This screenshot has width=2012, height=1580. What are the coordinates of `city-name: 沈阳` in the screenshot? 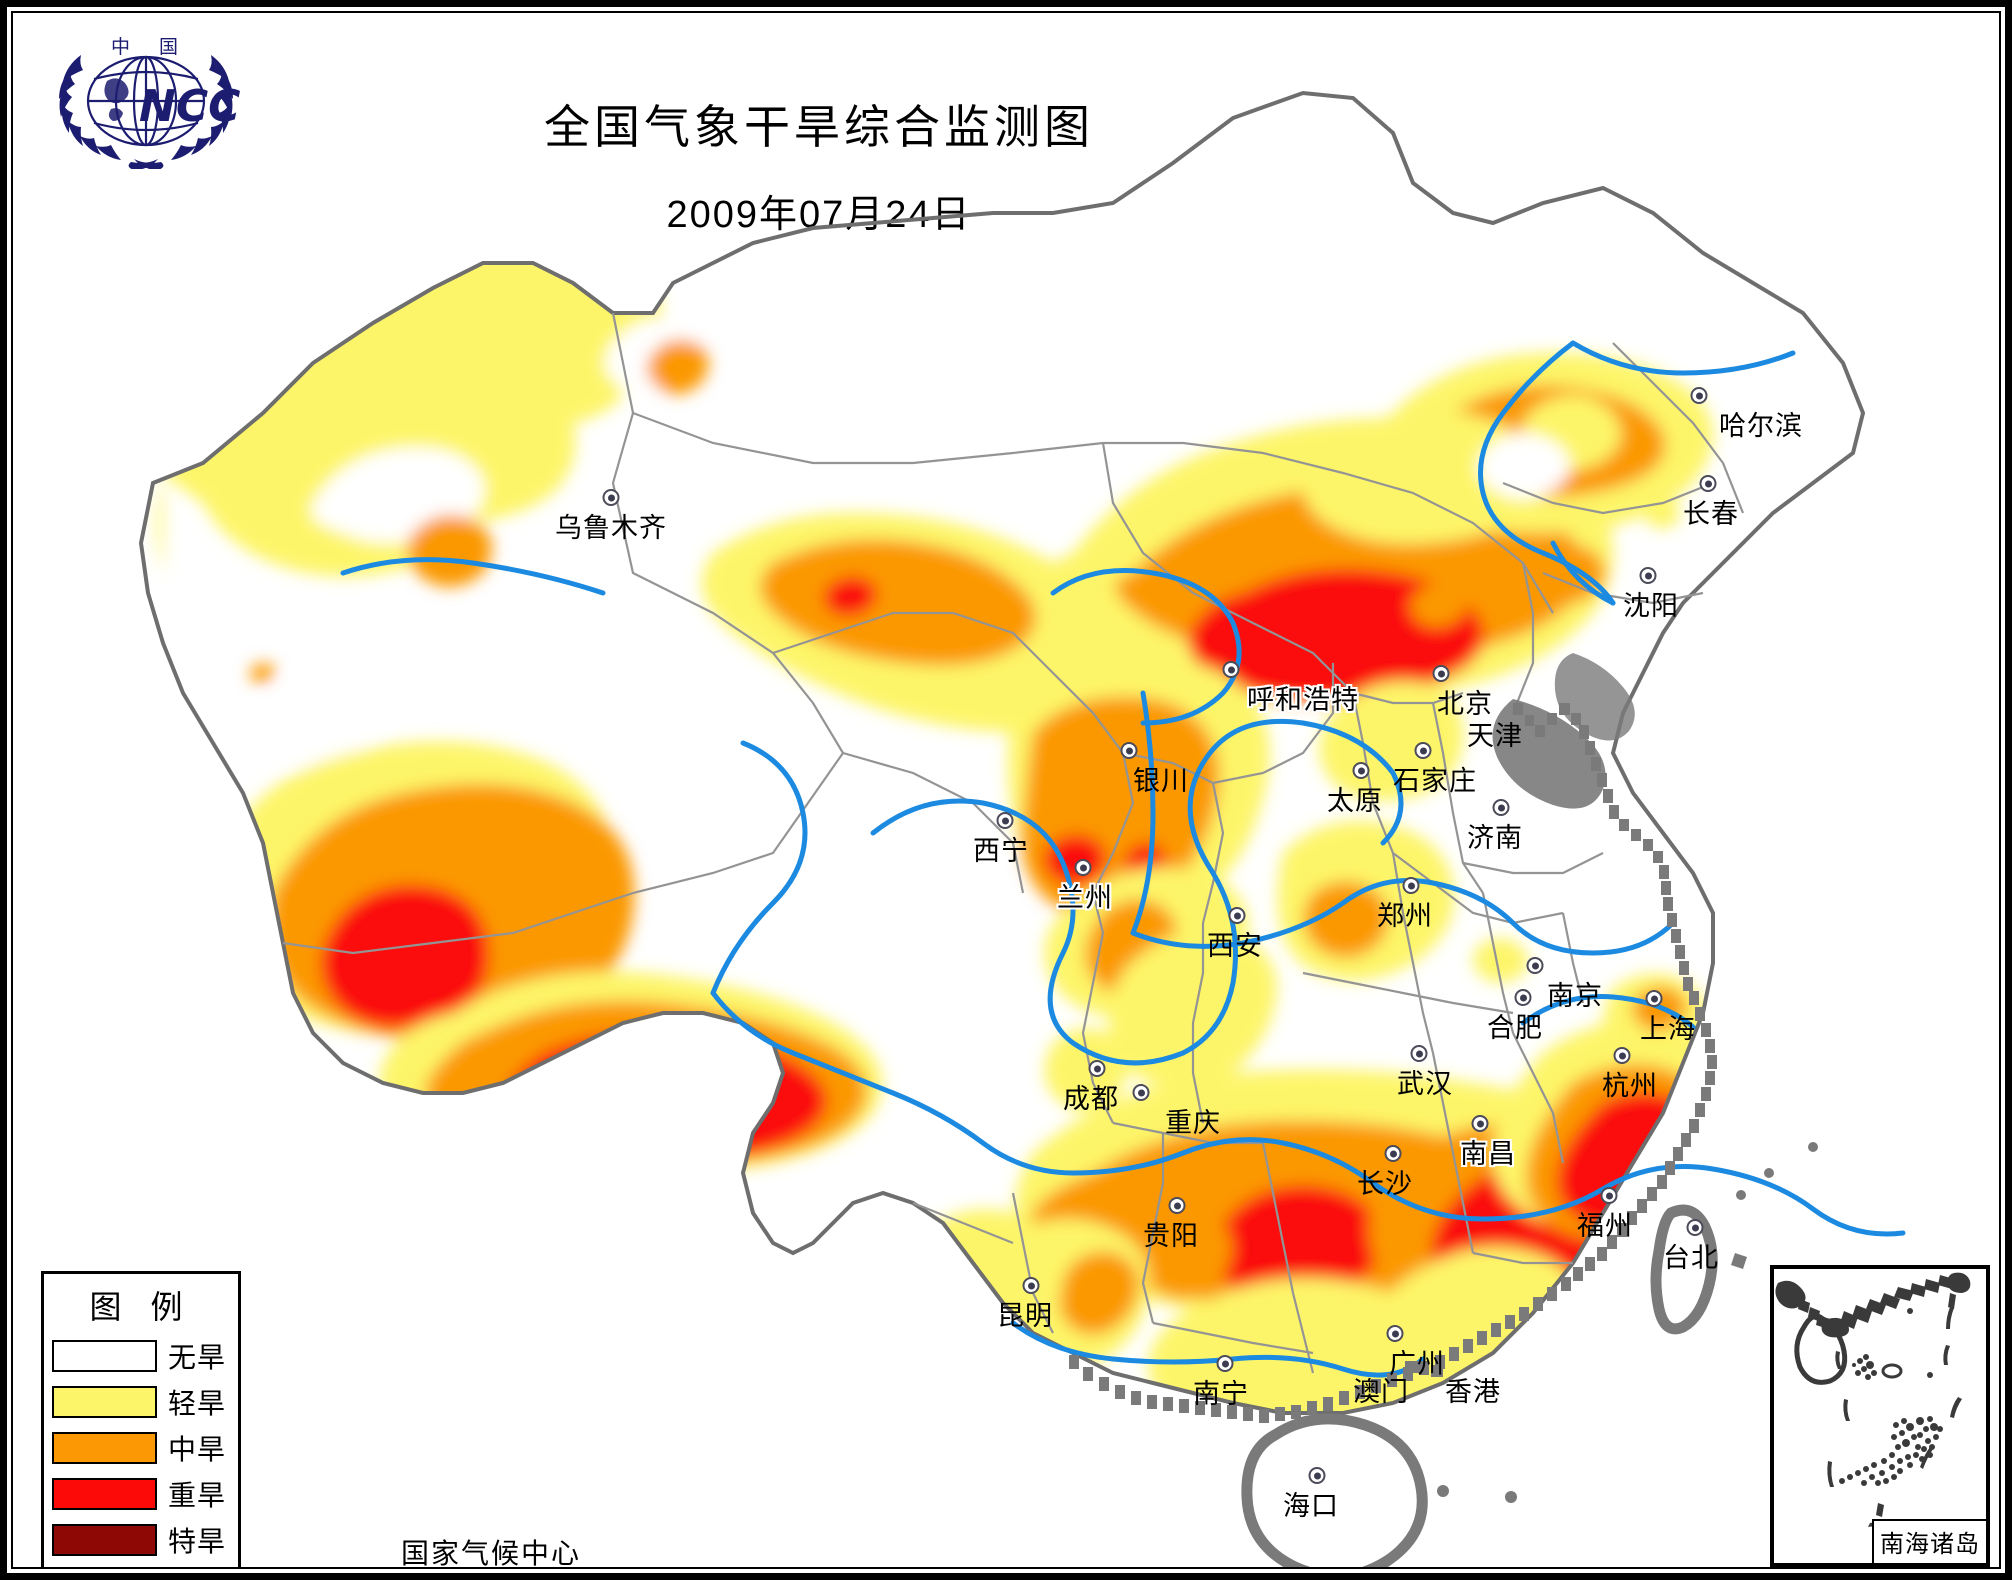 It's located at (1651, 606).